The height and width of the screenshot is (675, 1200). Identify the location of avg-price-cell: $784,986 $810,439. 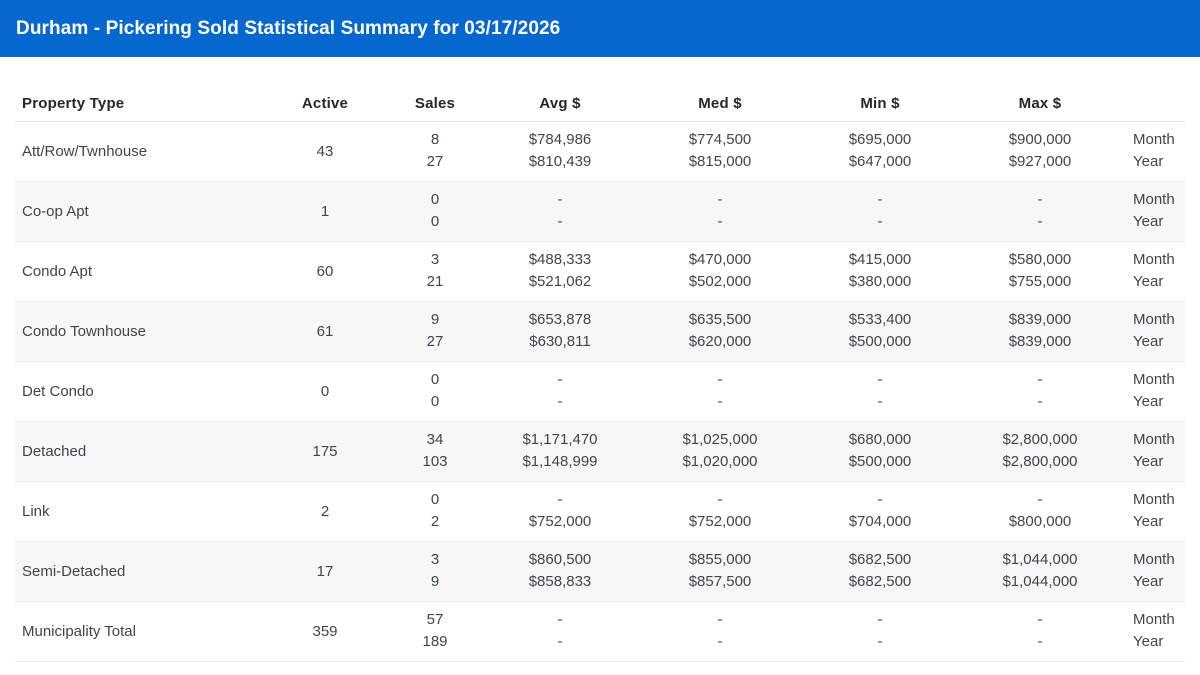
(560, 151).